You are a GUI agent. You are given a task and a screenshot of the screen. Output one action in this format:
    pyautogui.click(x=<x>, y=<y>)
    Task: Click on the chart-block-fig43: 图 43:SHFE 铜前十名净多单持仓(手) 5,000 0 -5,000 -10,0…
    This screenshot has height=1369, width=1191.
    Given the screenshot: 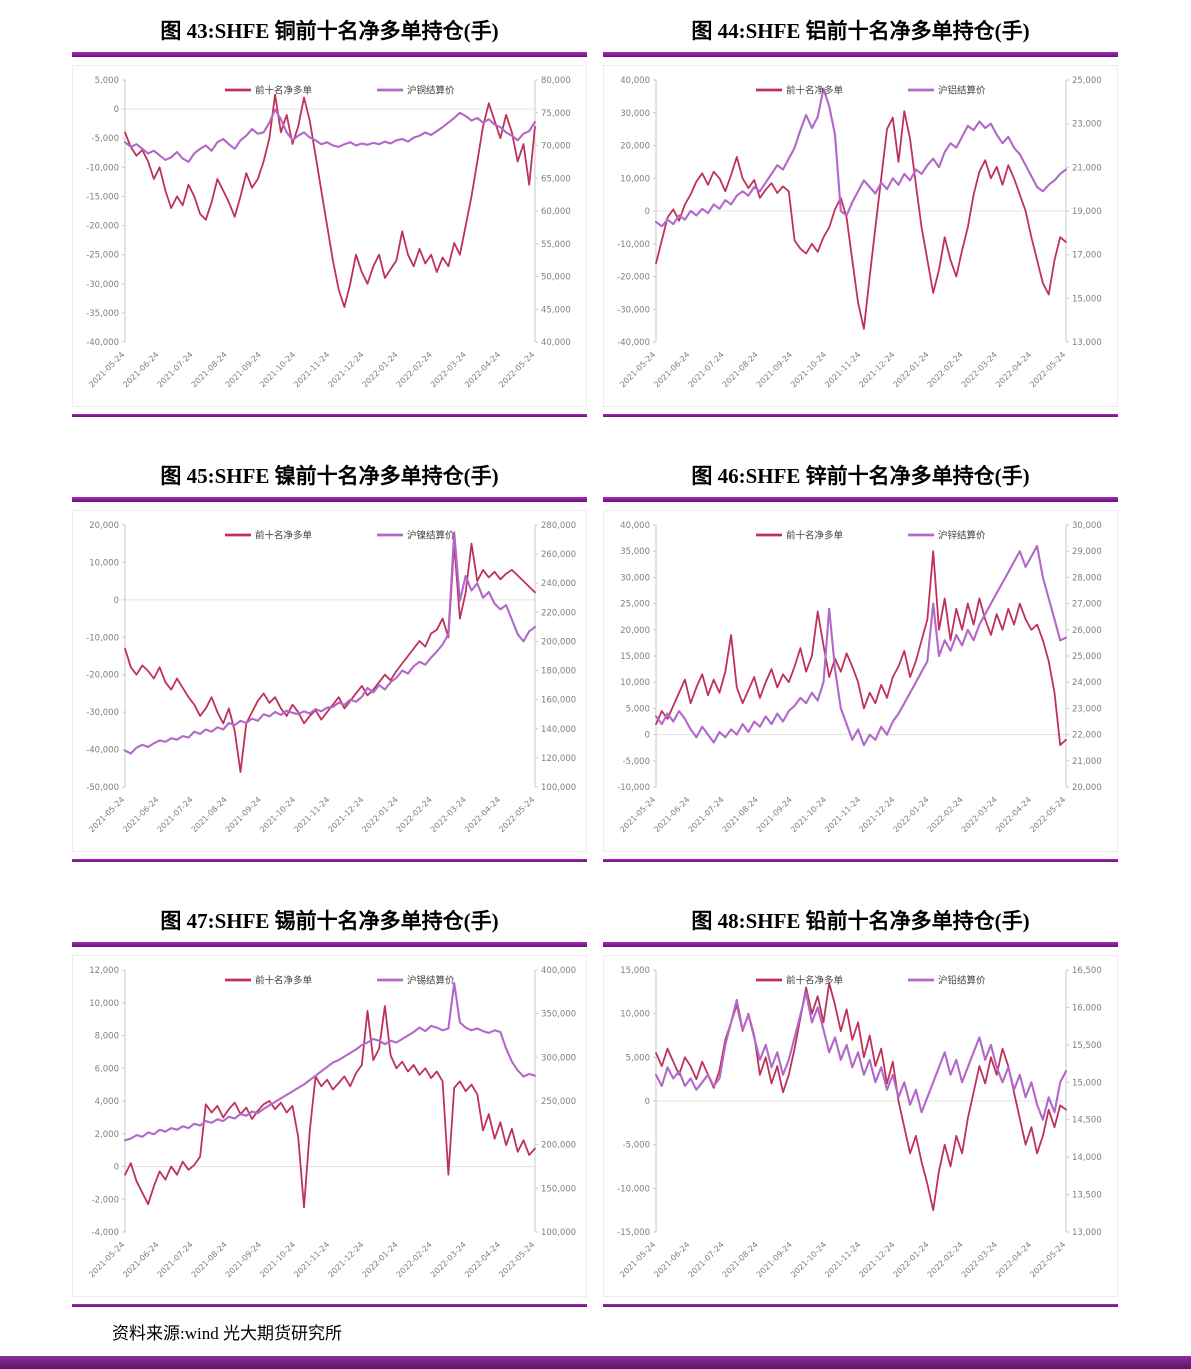 What is the action you would take?
    pyautogui.click(x=329, y=216)
    